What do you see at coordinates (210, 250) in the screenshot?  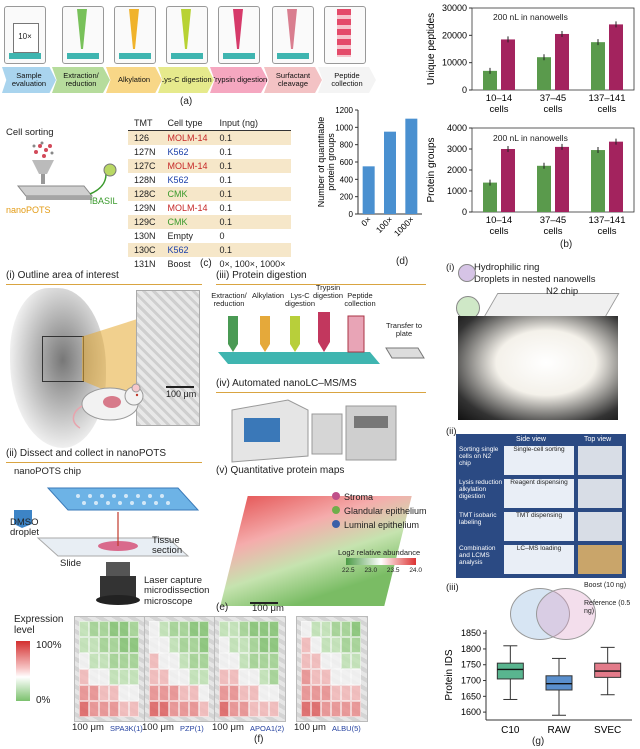 I see `table-row: 130C K562 0.1` at bounding box center [210, 250].